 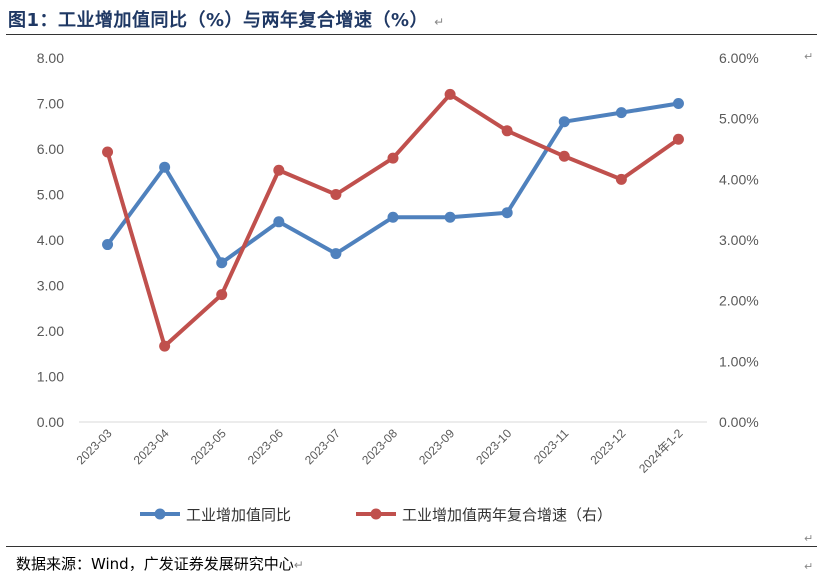 I want to click on x-tick-label: 2023-12, so click(x=607, y=446).